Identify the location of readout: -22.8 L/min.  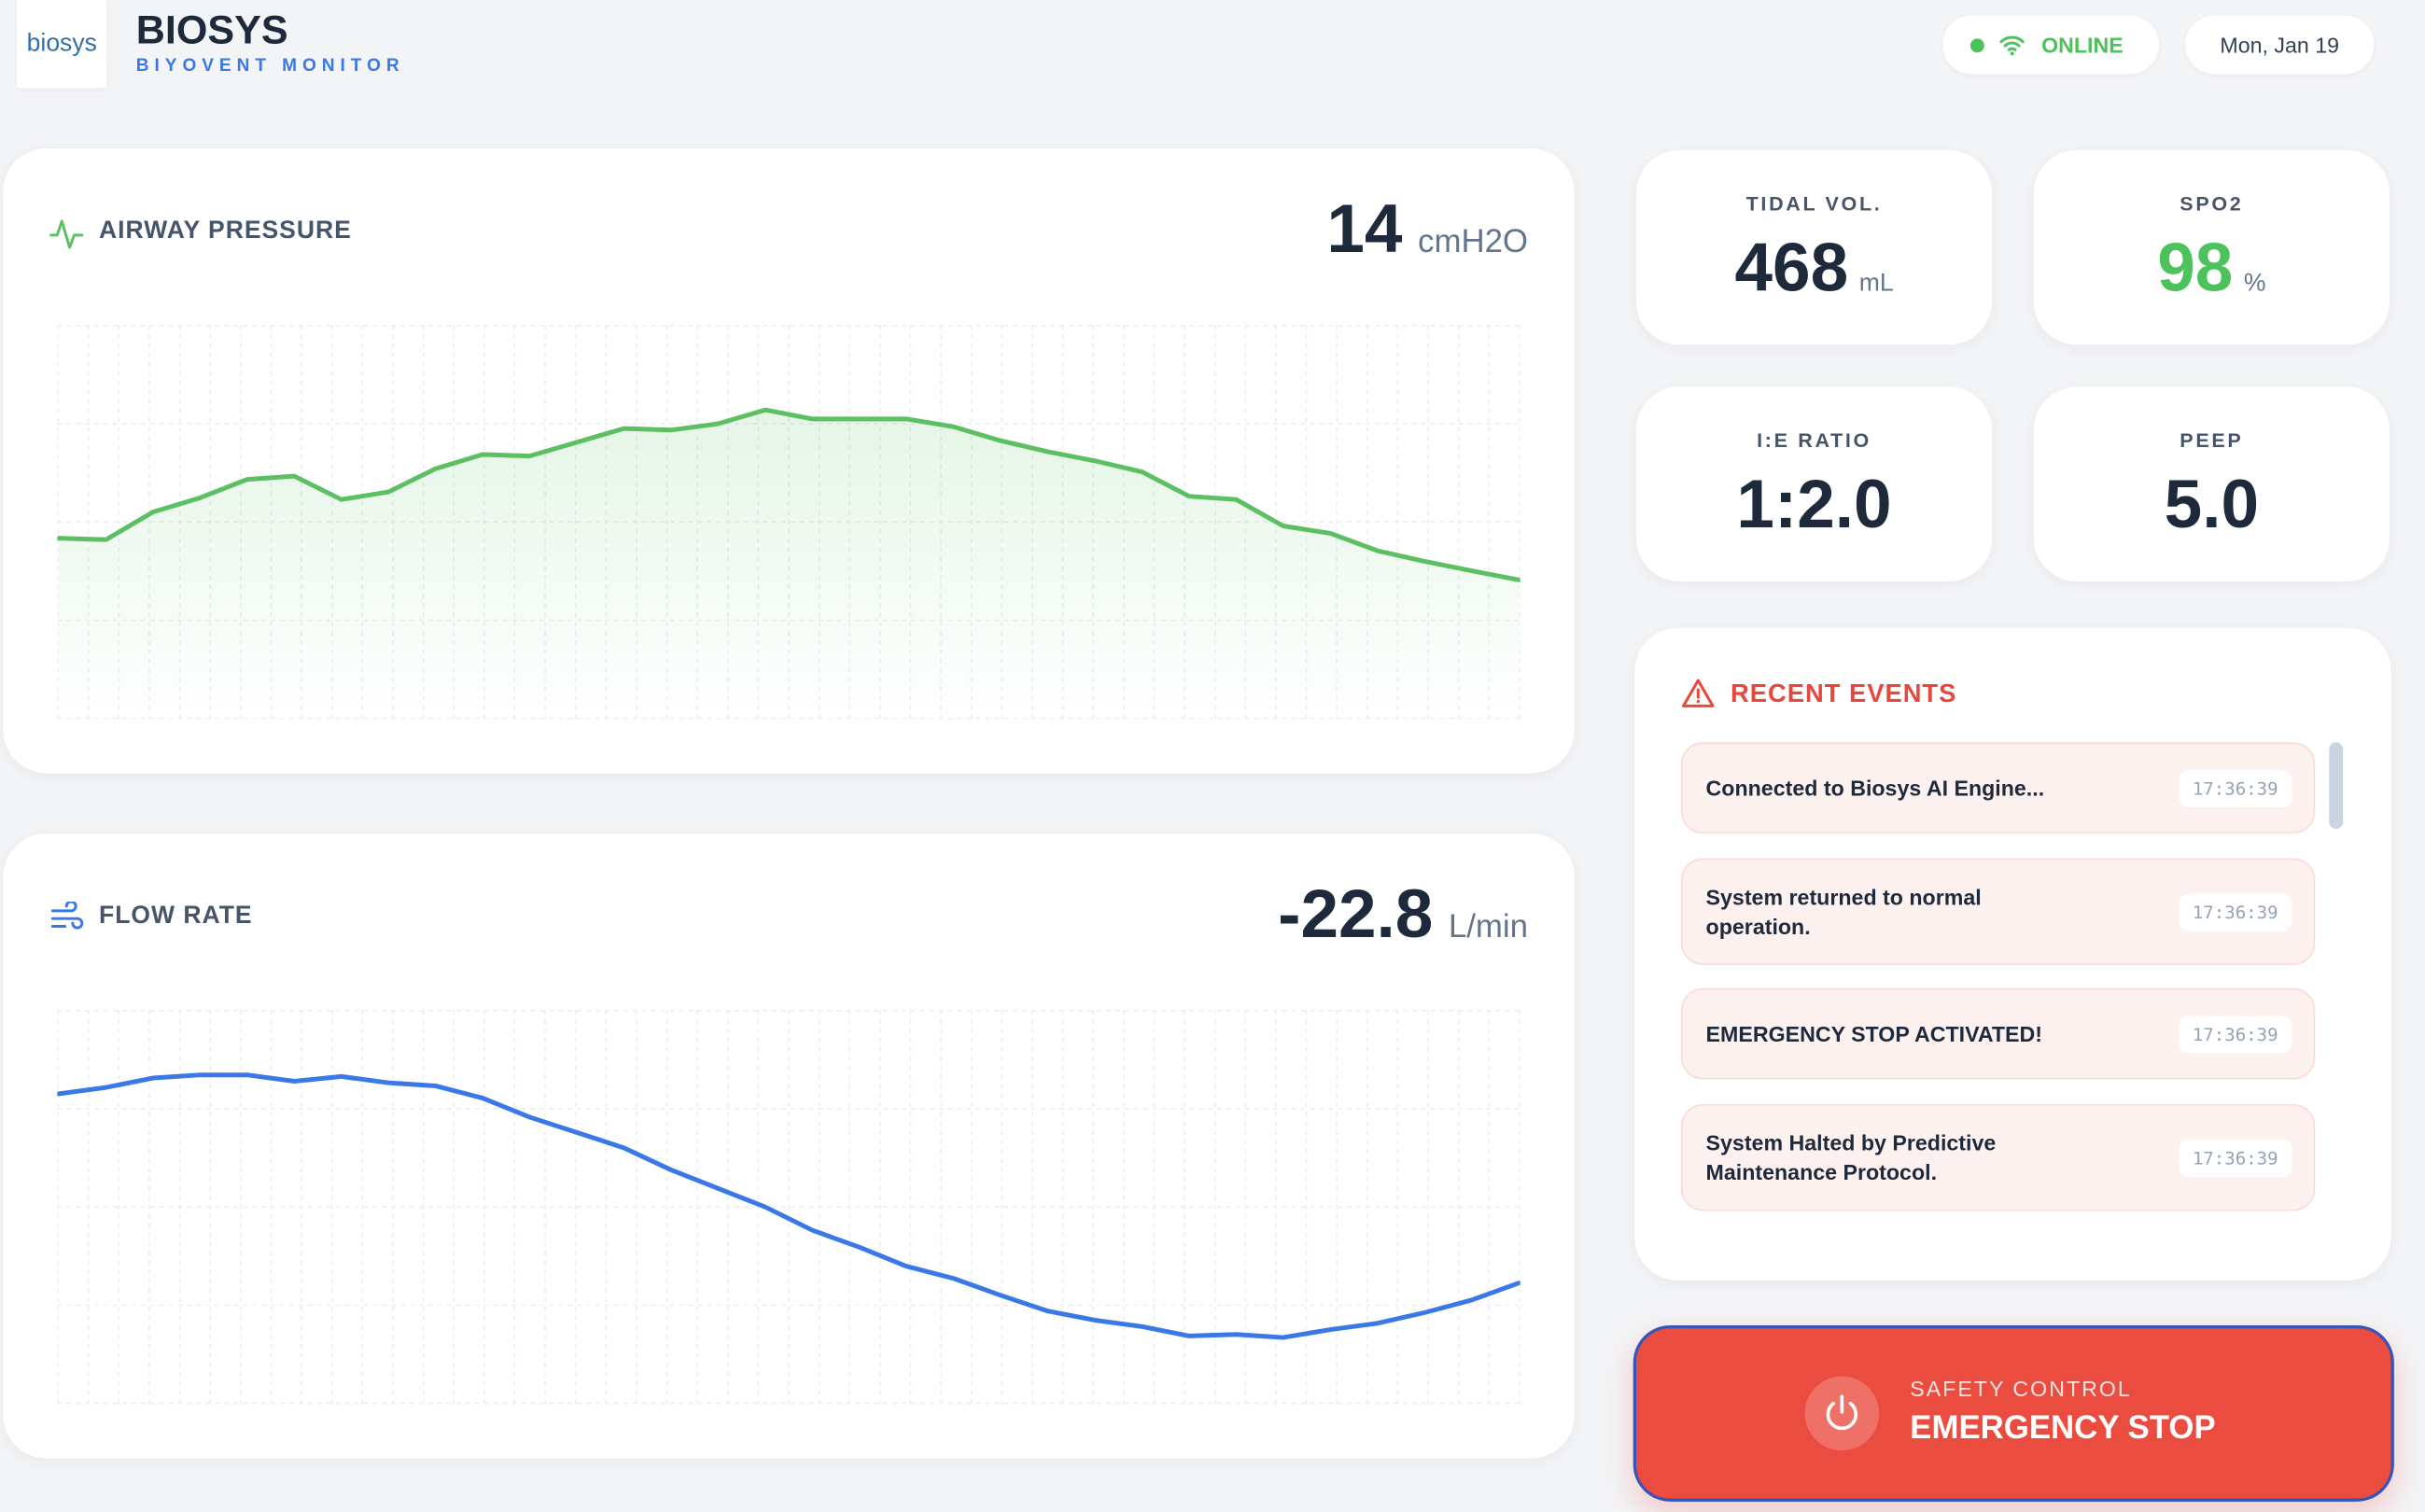
(1403, 915).